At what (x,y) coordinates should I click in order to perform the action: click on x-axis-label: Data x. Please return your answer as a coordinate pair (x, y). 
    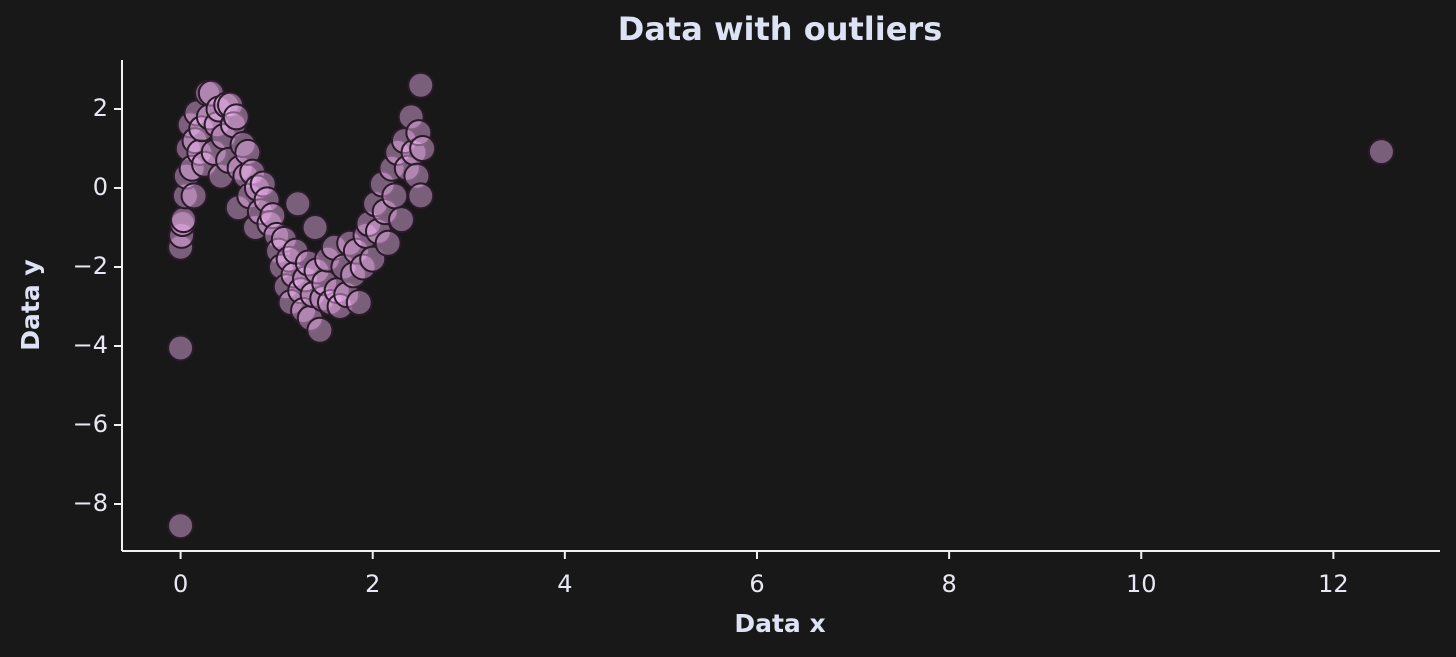
    Looking at the image, I should click on (779, 623).